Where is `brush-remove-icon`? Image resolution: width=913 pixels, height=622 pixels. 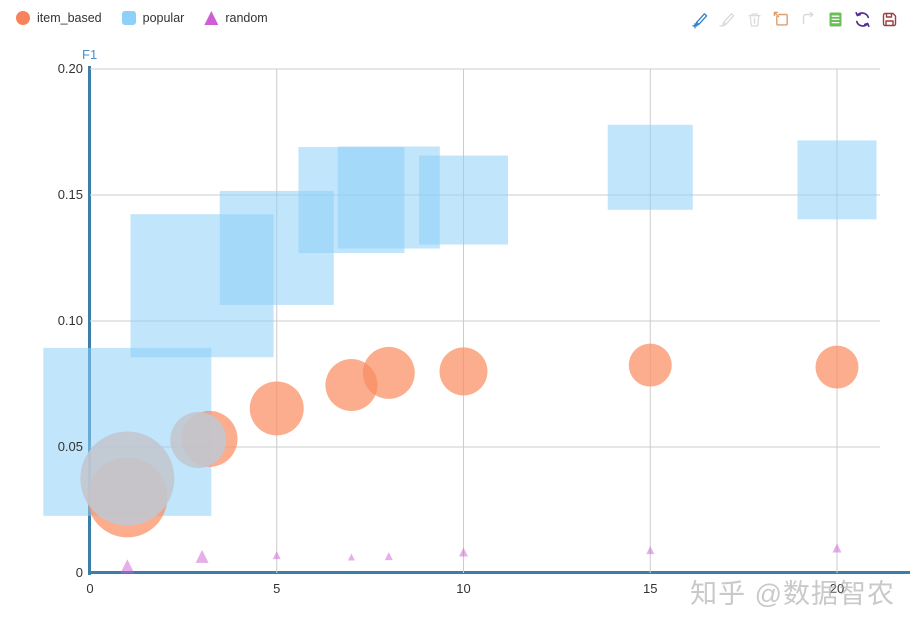 brush-remove-icon is located at coordinates (727, 19).